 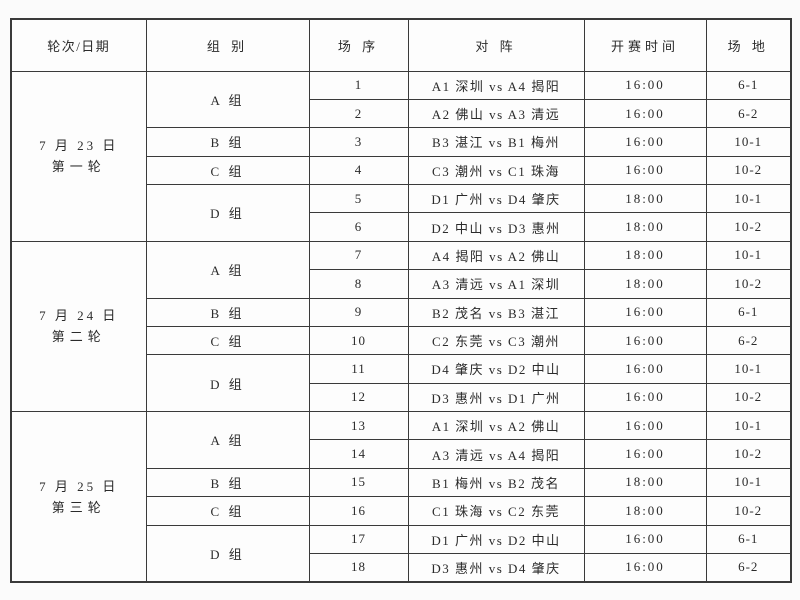 What do you see at coordinates (496, 142) in the screenshot?
I see `matchup-cell: B3 湛江 vs B1 梅州` at bounding box center [496, 142].